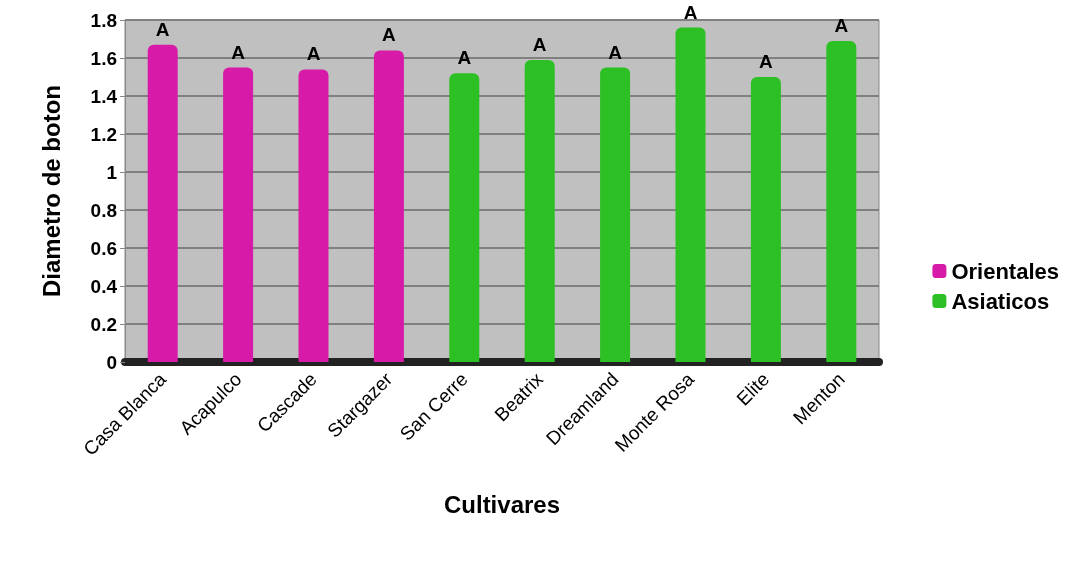 This screenshot has height=572, width=1074. Describe the element at coordinates (51, 191) in the screenshot. I see `y-axis-title: Diametro de boton` at that location.